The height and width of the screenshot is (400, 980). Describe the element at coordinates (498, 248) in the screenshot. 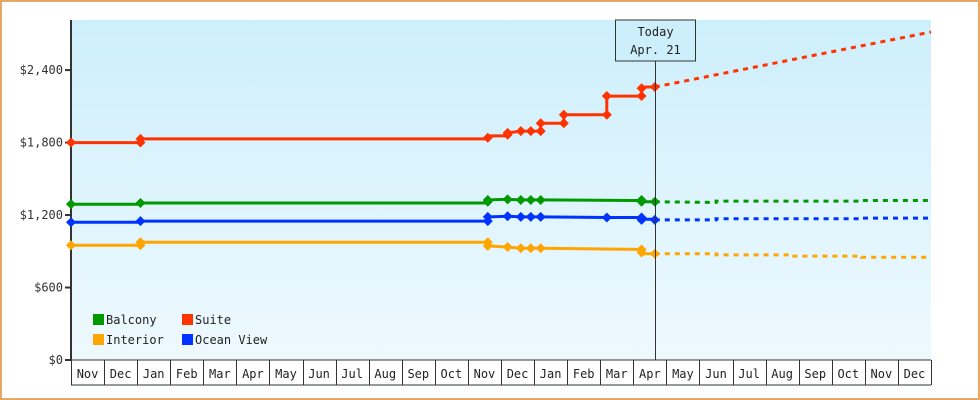

I see `series-interior` at that location.